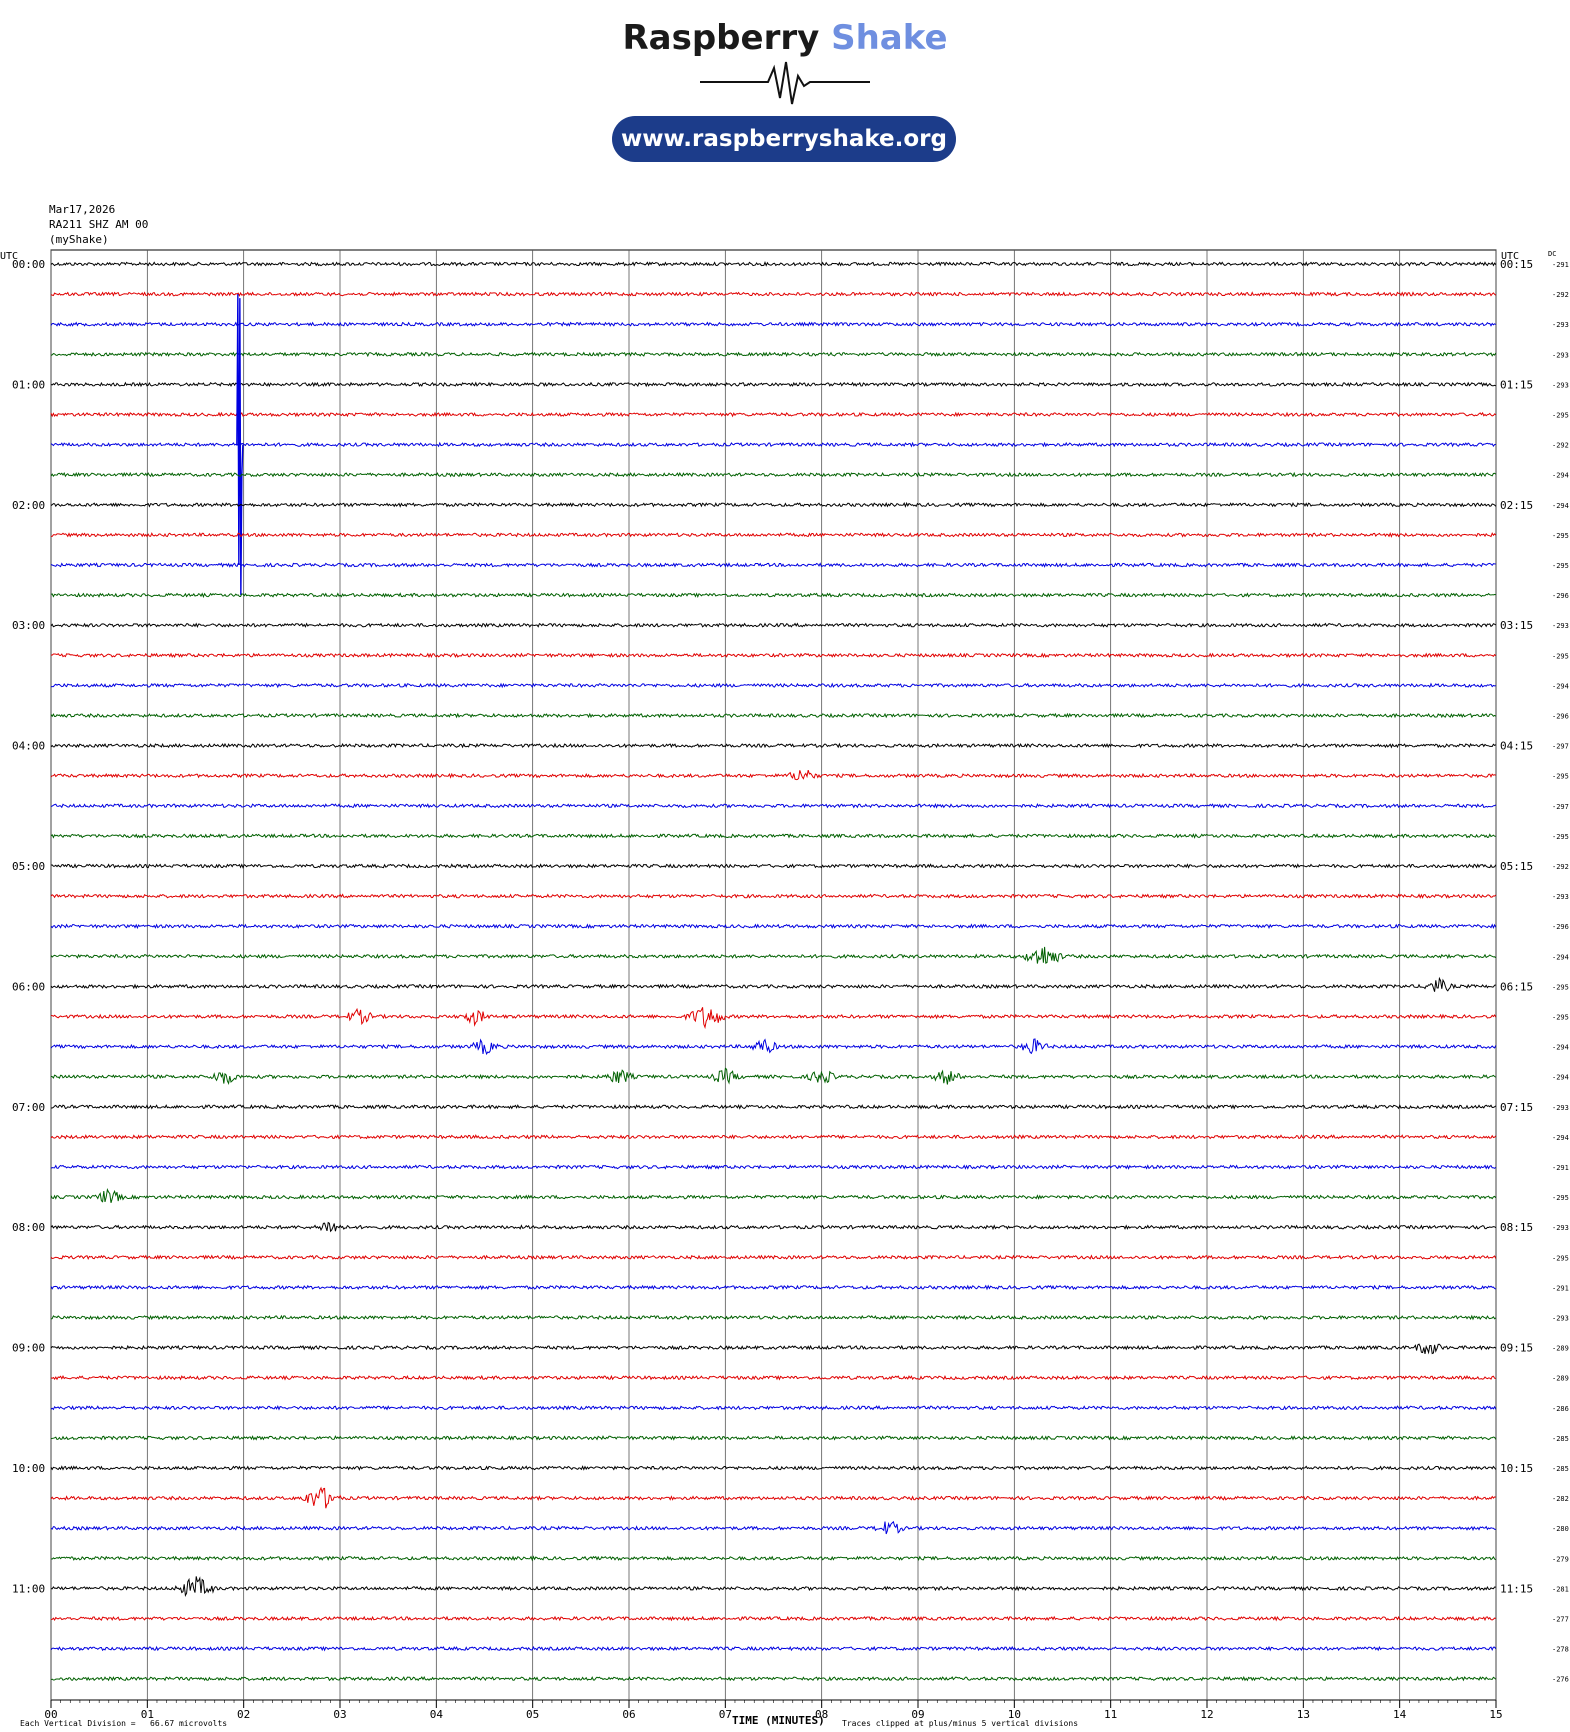  Describe the element at coordinates (28, 866) in the screenshot. I see `left-time-label: 05:00` at that location.